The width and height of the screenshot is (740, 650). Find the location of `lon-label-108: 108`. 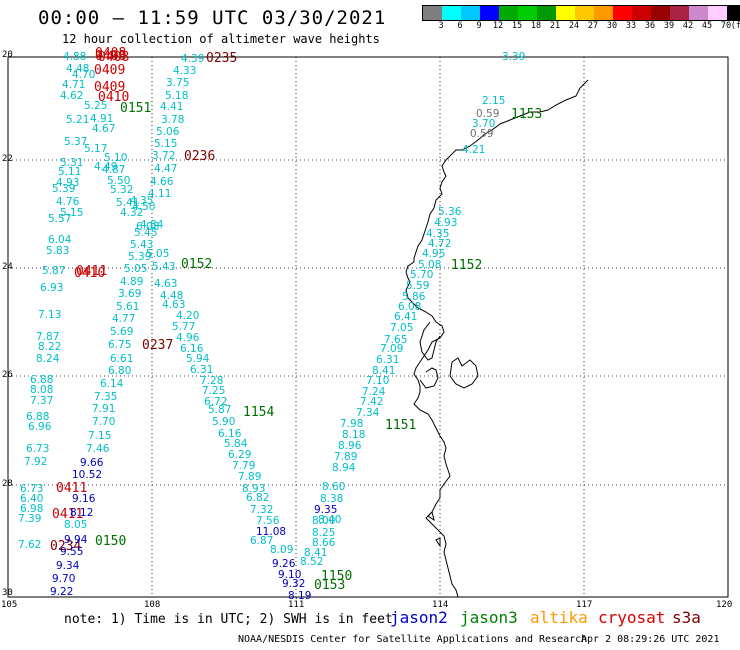

lon-label-108: 108 is located at coordinates (152, 605).